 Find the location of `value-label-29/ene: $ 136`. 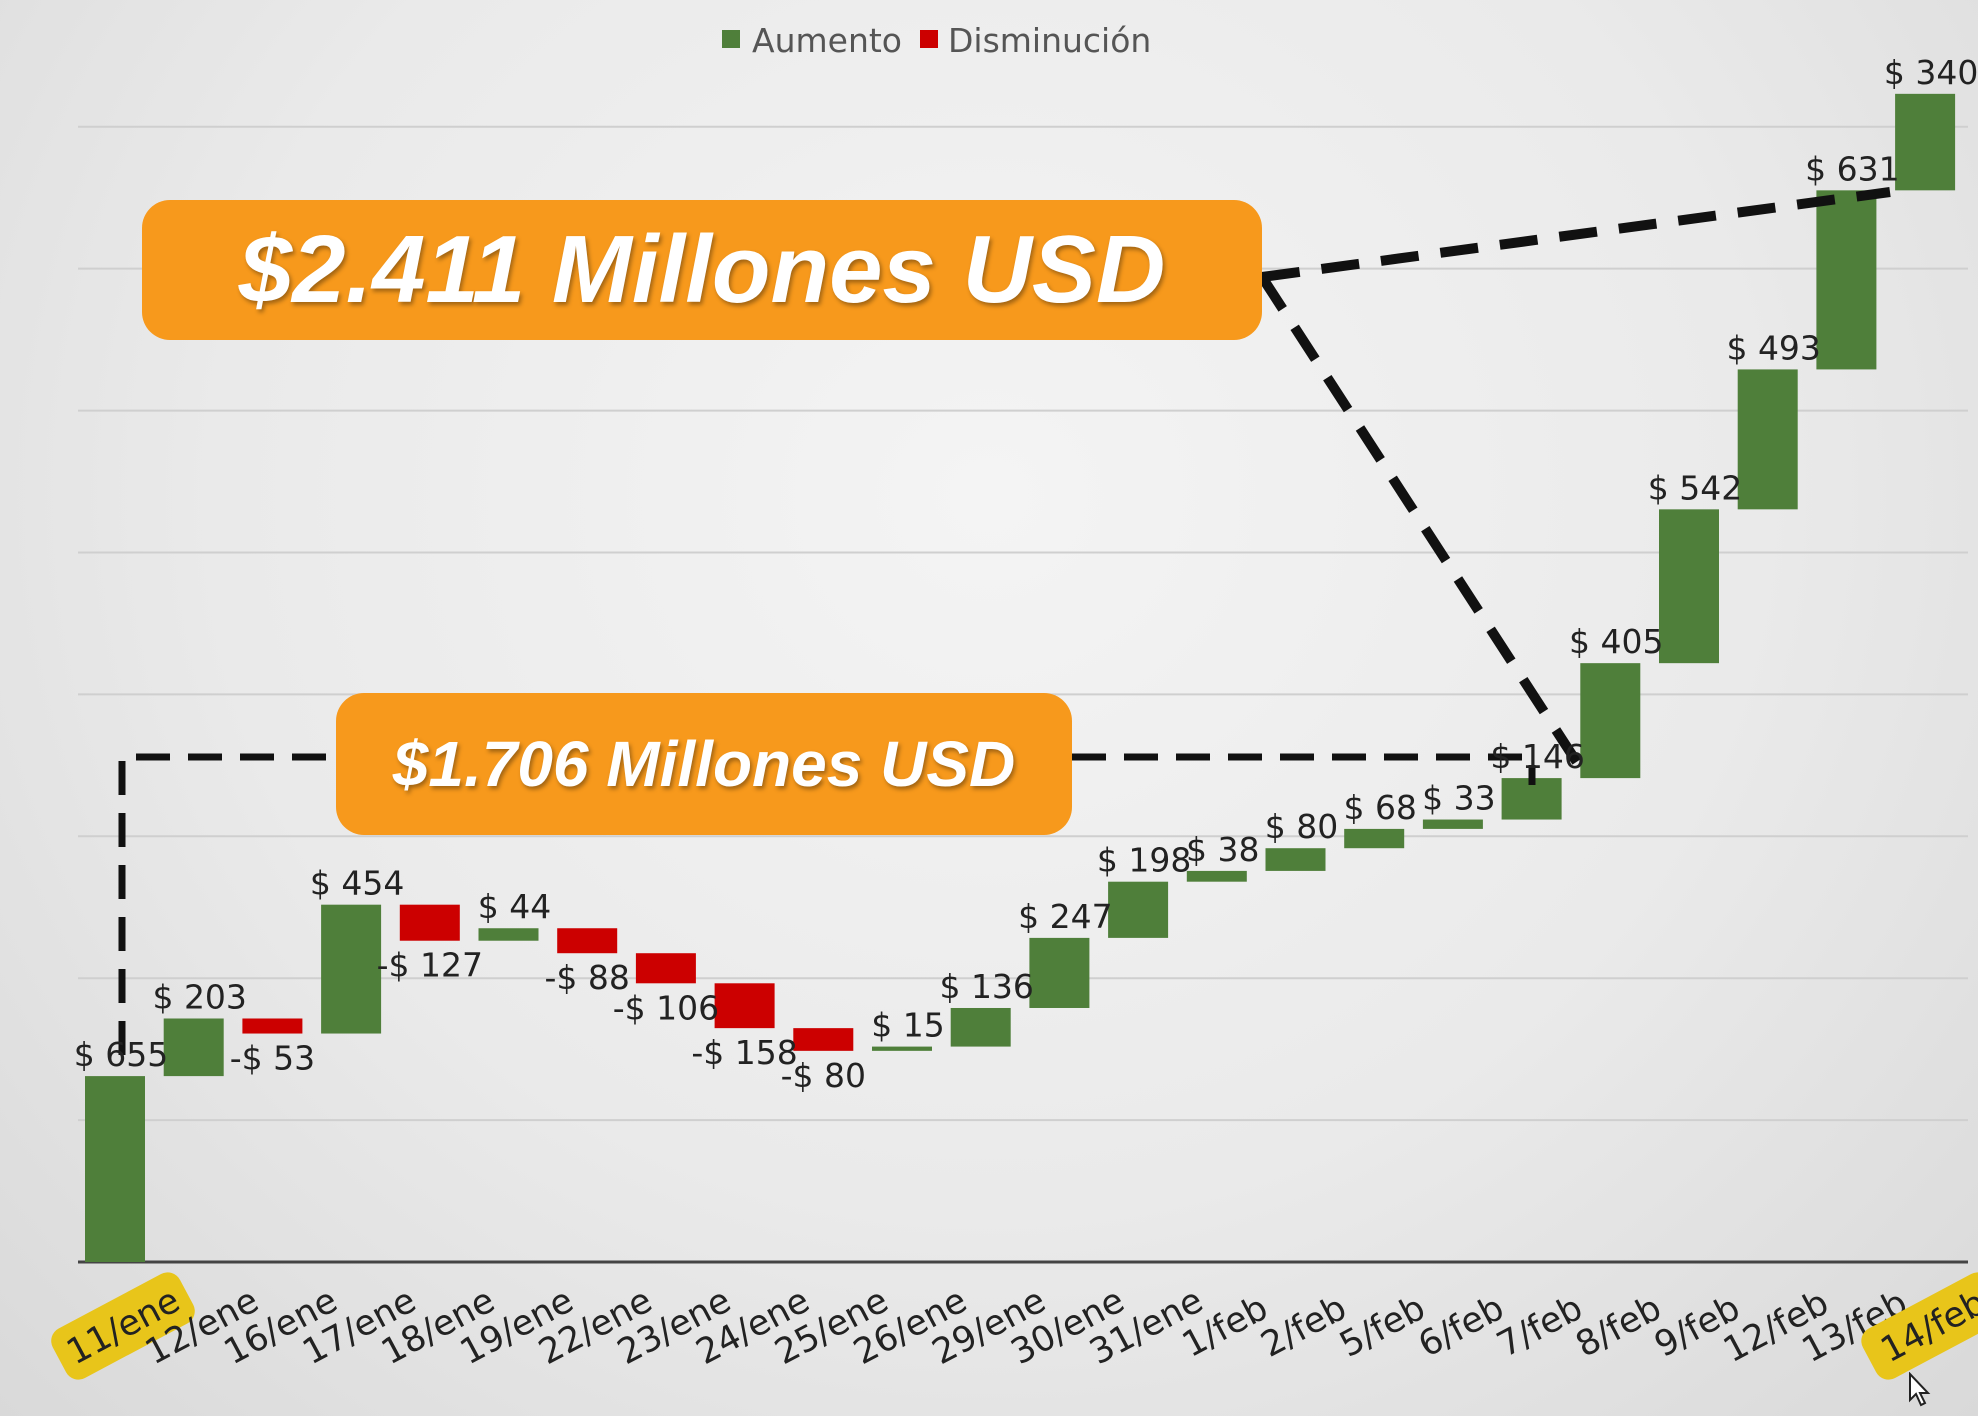

value-label-29/ene: $ 136 is located at coordinates (986, 986).